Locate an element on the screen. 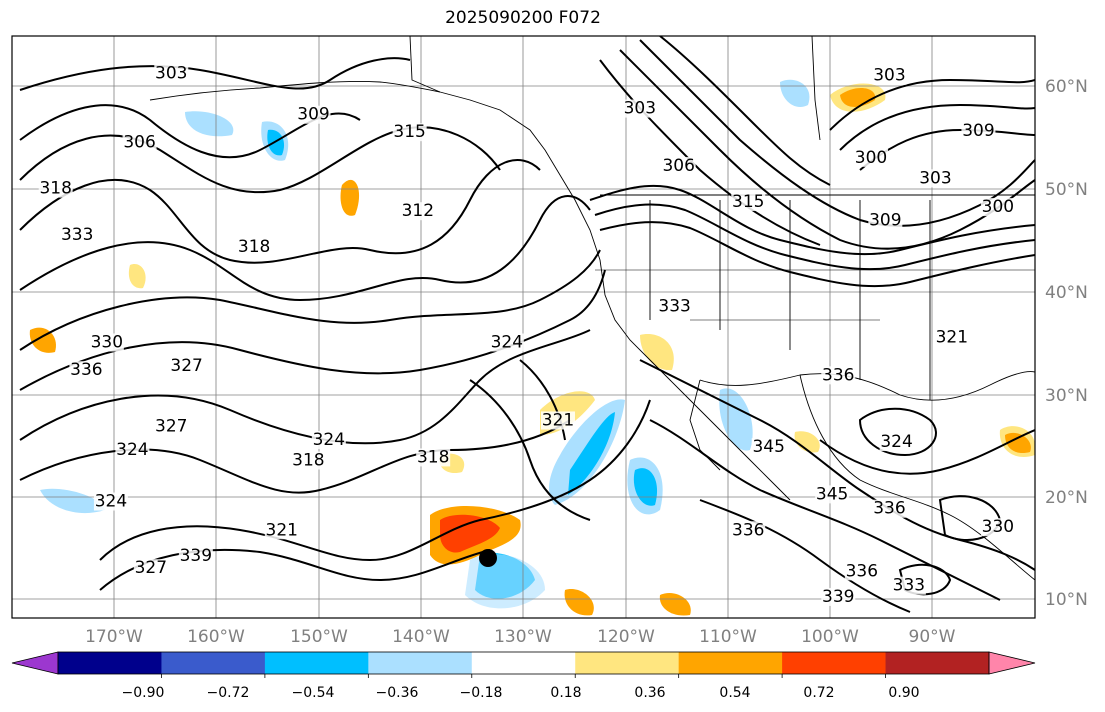  colorbar-tick: 0.36 is located at coordinates (649, 693).